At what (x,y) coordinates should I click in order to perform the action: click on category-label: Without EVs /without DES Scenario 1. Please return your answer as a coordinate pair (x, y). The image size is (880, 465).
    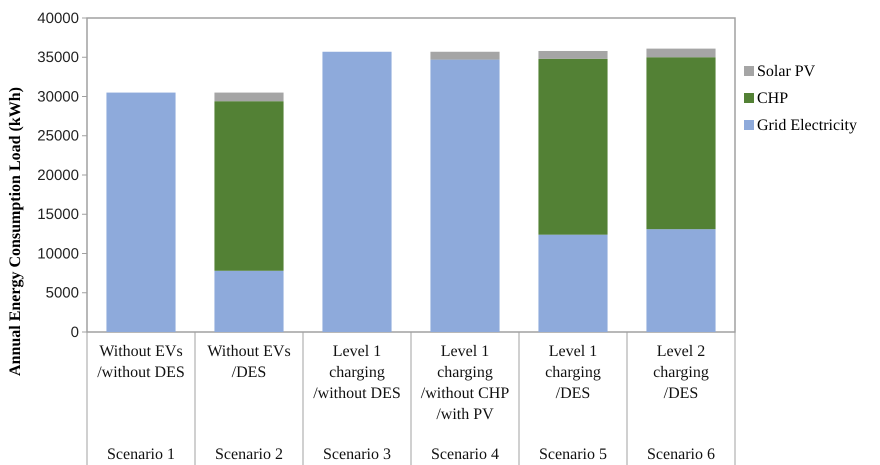
    Looking at the image, I should click on (141, 403).